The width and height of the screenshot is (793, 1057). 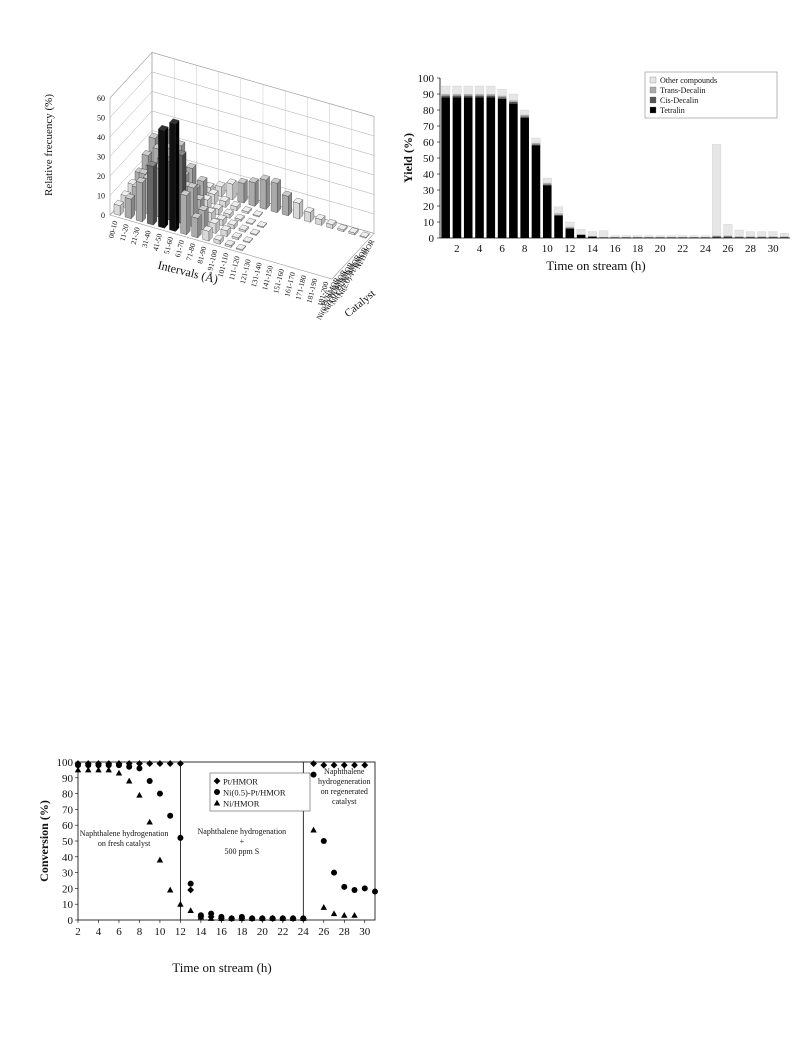 What do you see at coordinates (282, 932) in the screenshot?
I see `x-tick-label: 22` at bounding box center [282, 932].